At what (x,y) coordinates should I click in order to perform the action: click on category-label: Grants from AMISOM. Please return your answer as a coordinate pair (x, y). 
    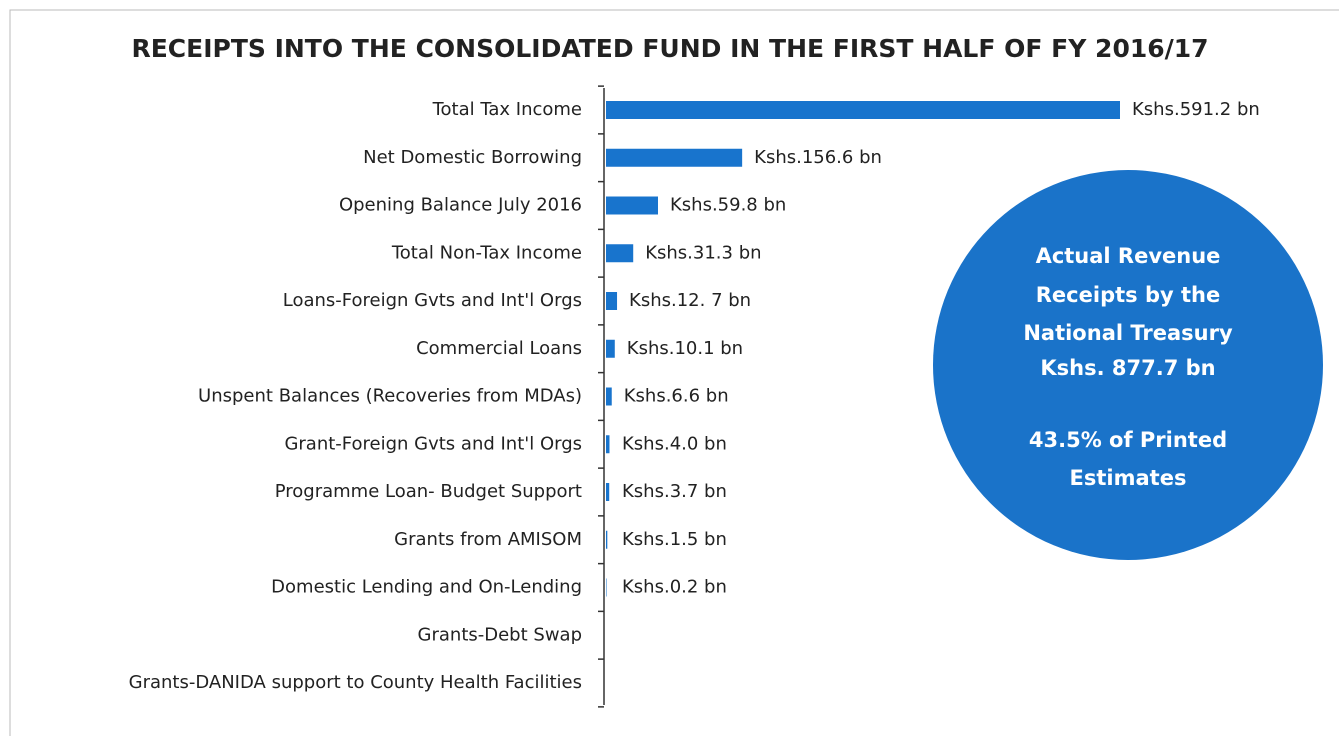
    Looking at the image, I should click on (488, 539).